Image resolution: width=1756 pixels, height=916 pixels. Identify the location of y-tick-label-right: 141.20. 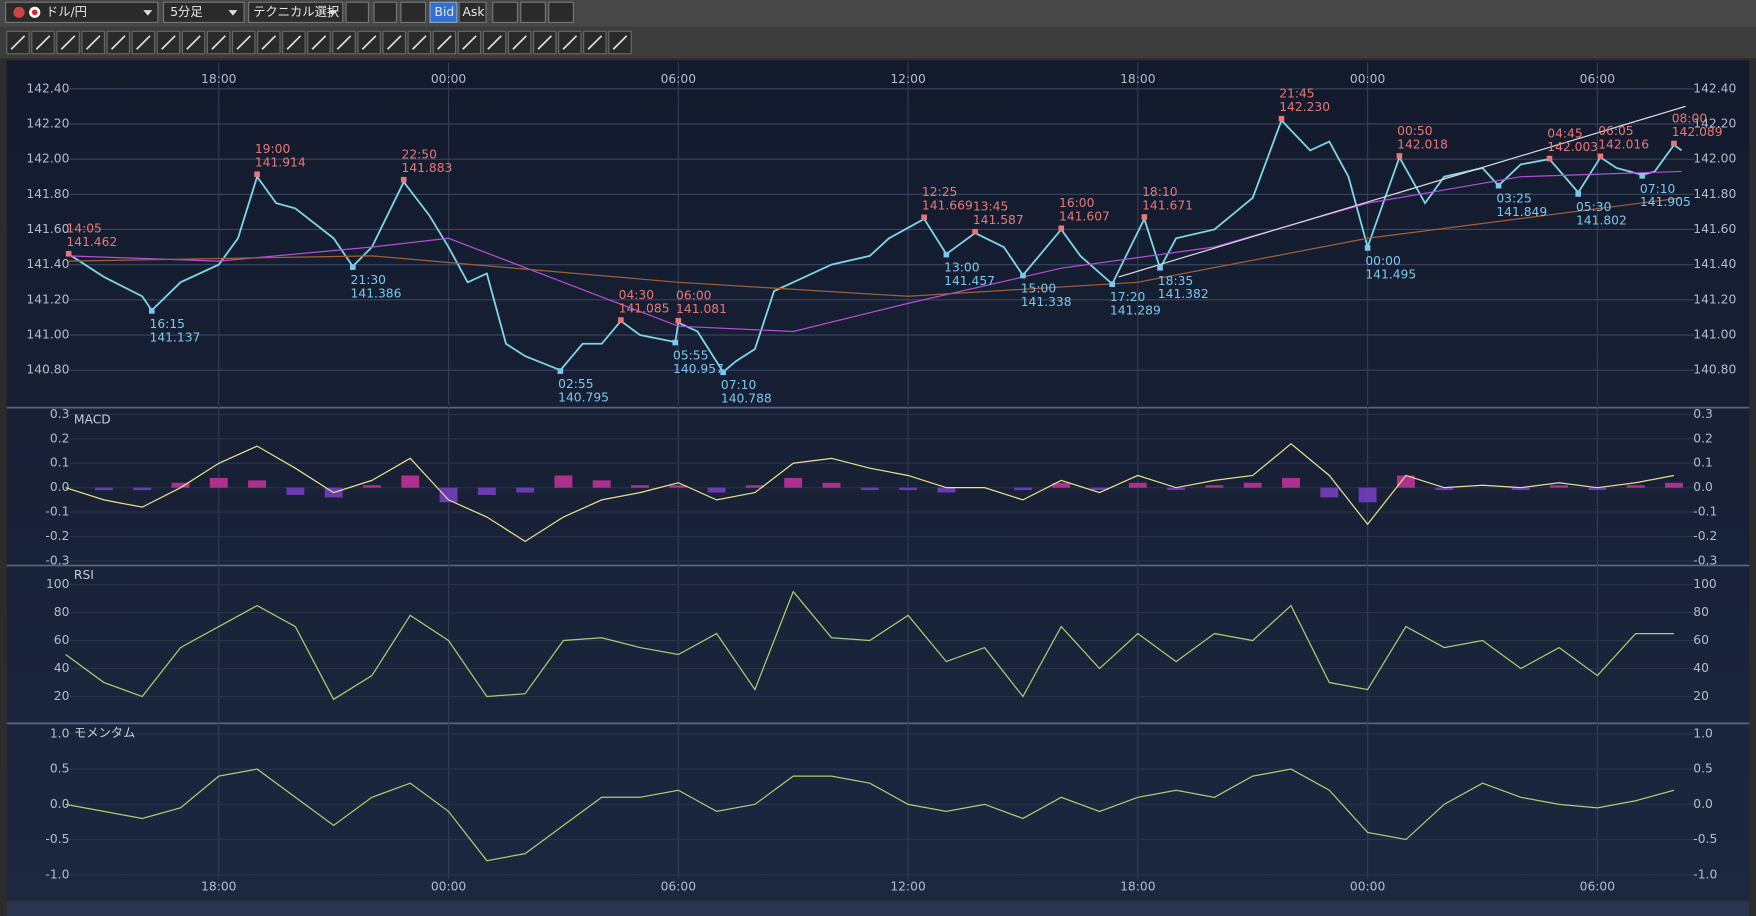
(1714, 299).